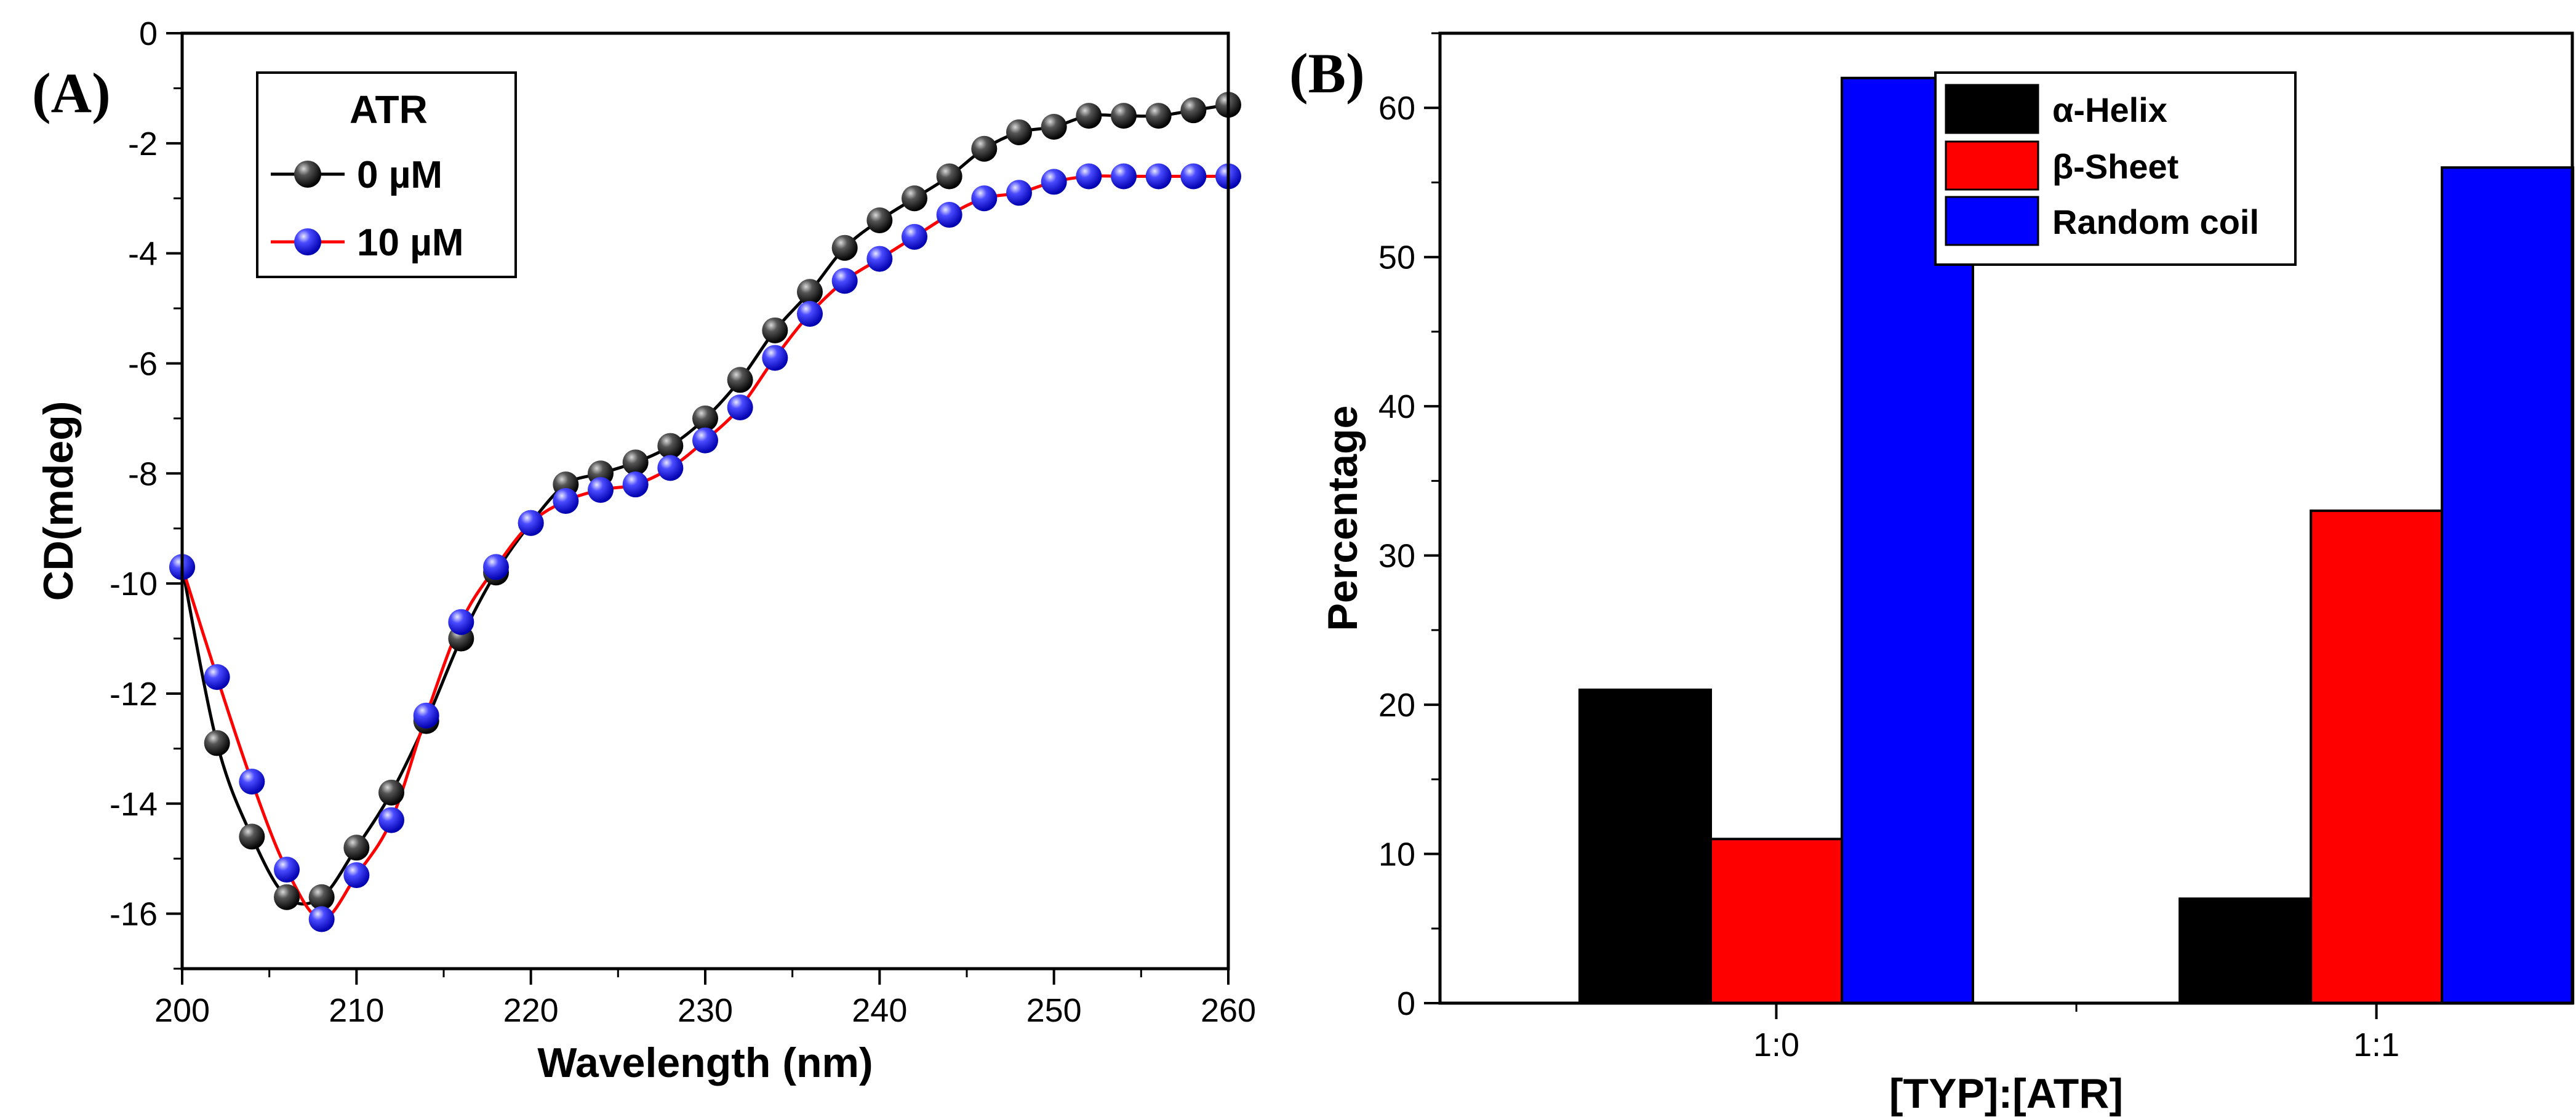 This screenshot has height=1117, width=2576. Describe the element at coordinates (2508, 585) in the screenshot. I see `bar-random-coil` at that location.